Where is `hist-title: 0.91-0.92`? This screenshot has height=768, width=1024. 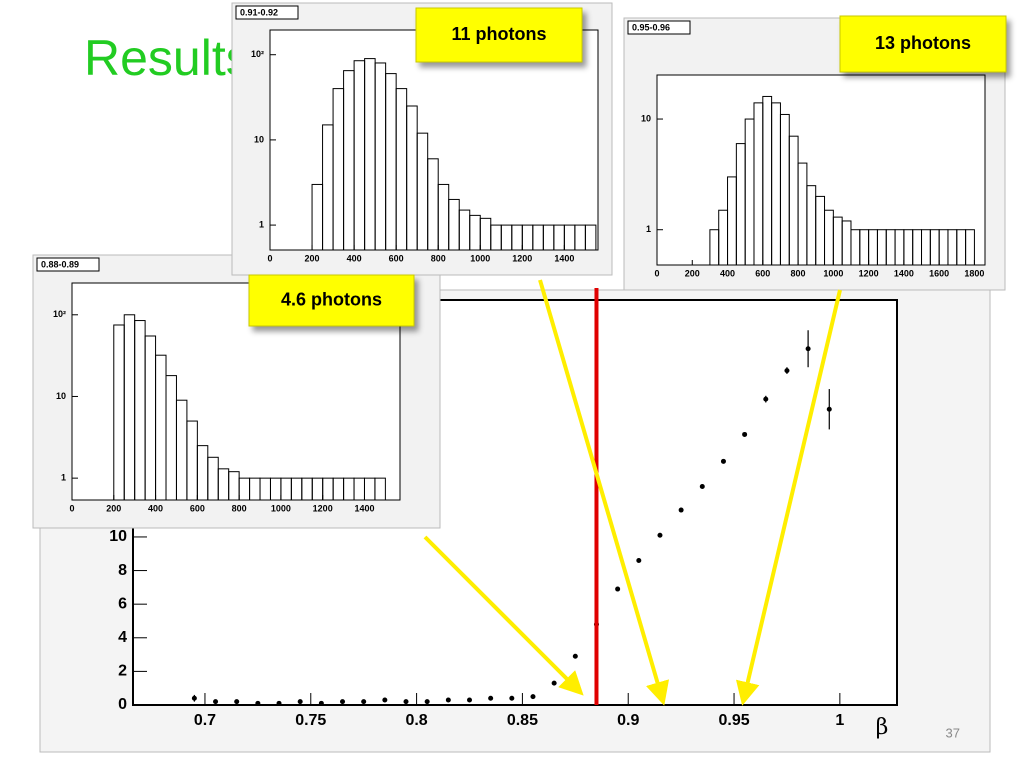 hist-title: 0.91-0.92 is located at coordinates (259, 12).